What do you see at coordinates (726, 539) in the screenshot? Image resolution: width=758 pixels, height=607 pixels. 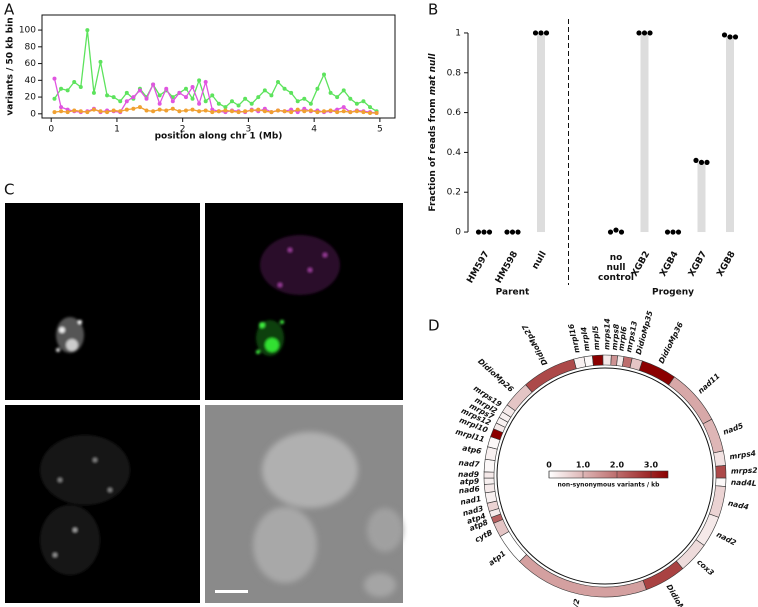 I see `gene-label: nad2` at bounding box center [726, 539].